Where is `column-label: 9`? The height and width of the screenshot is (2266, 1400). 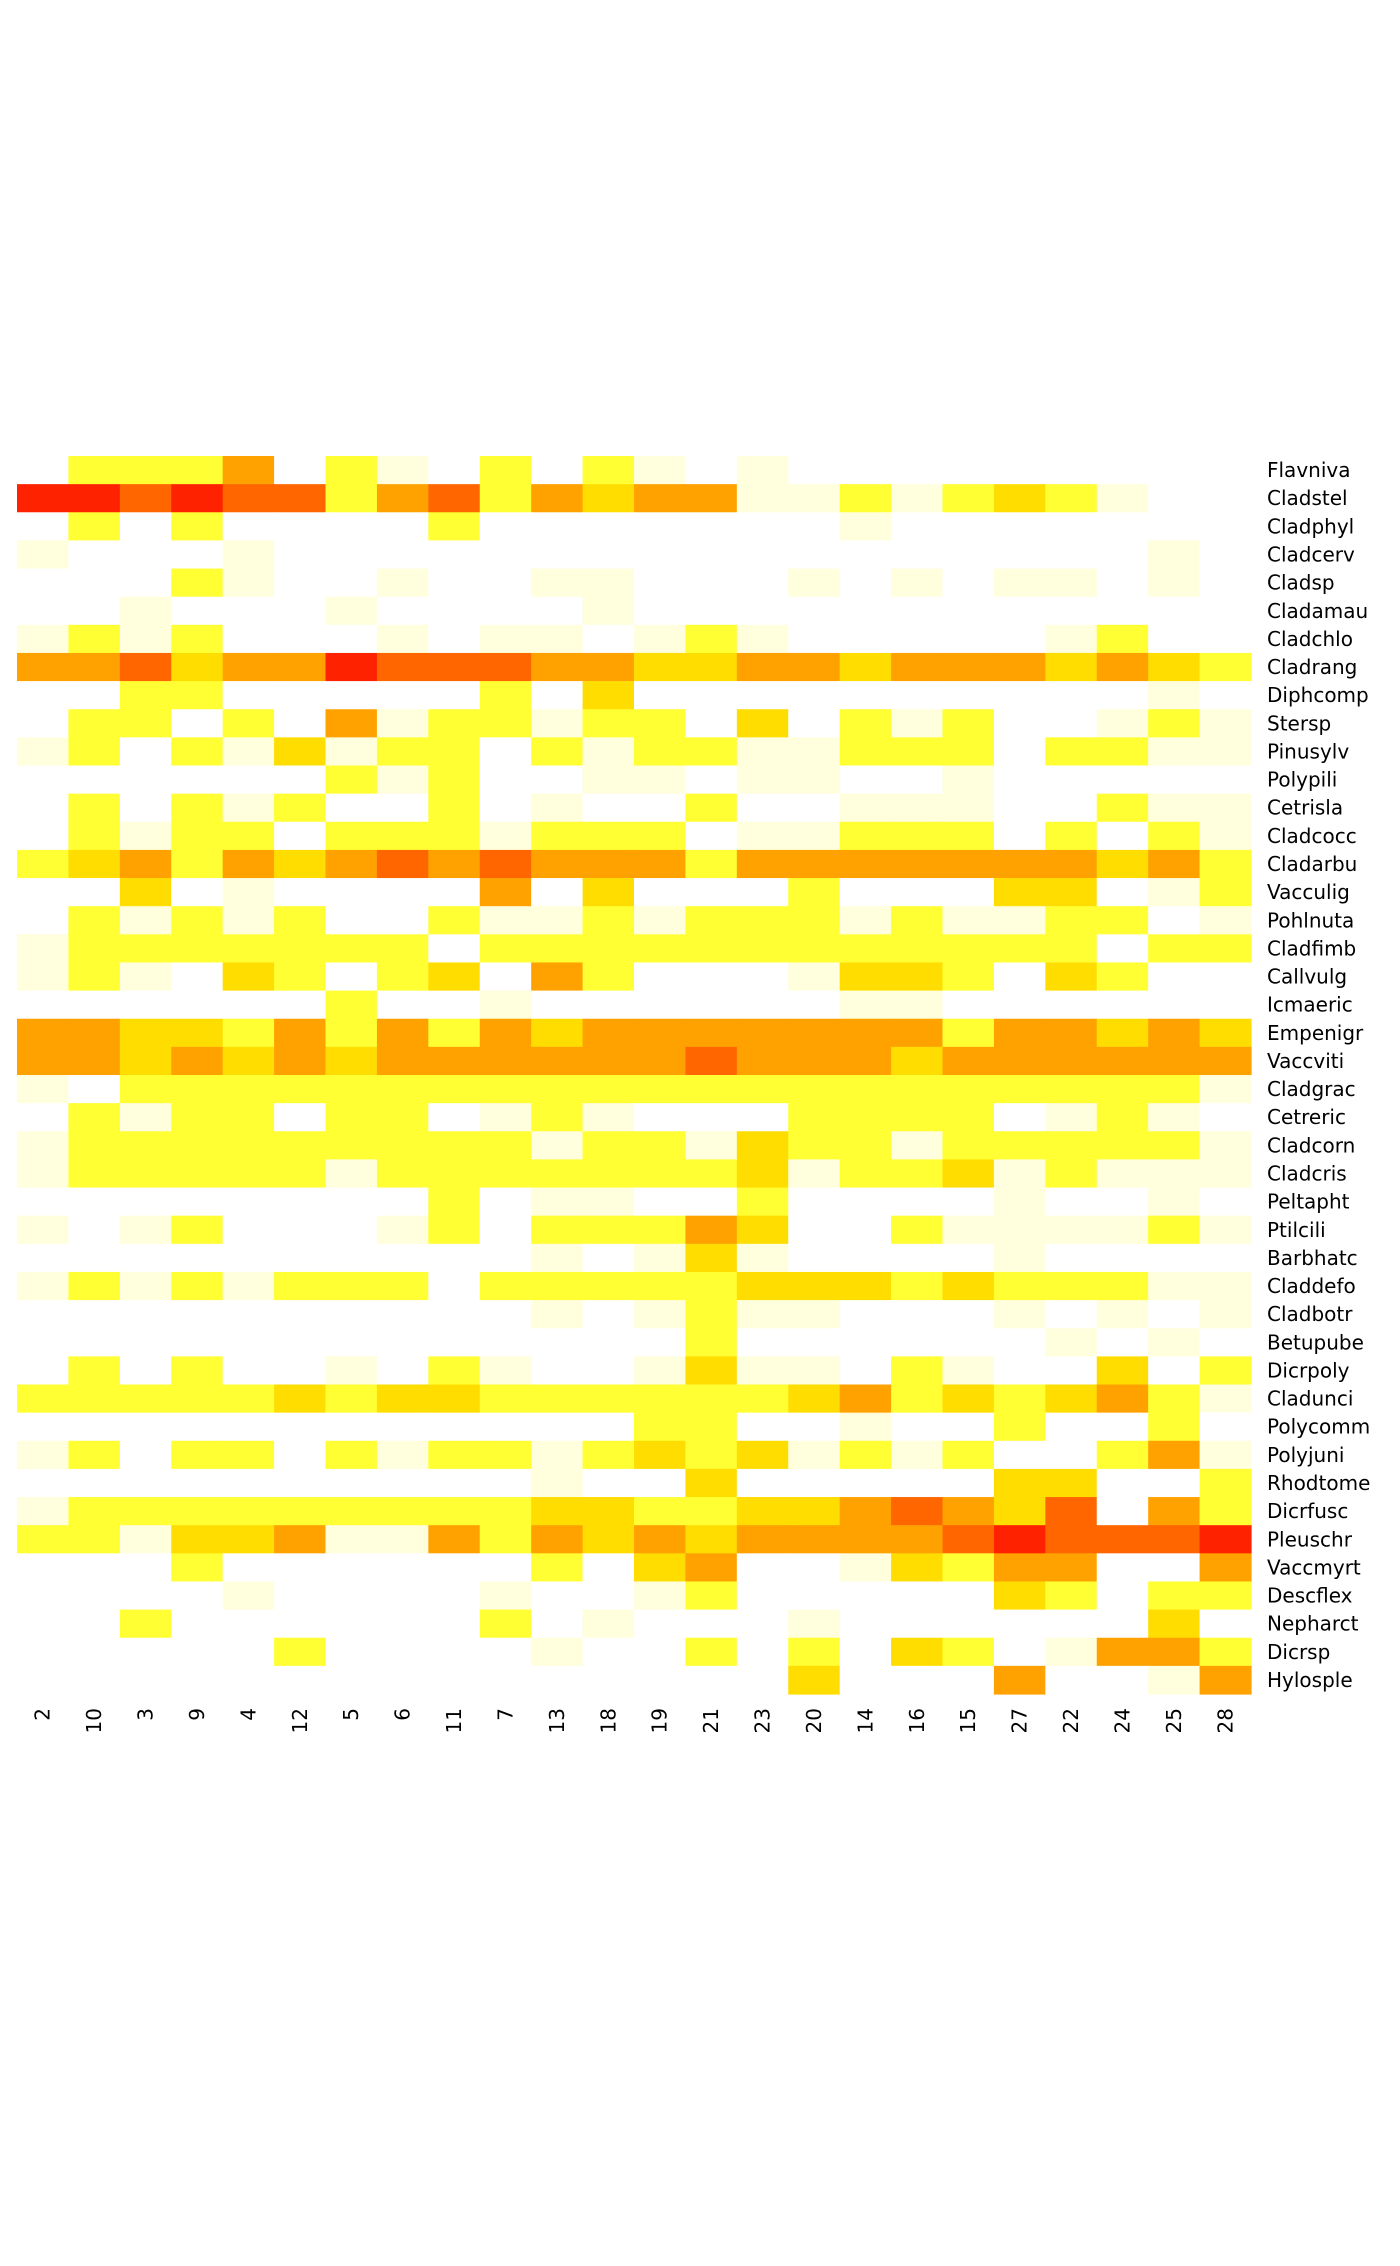
column-label: 9 is located at coordinates (197, 1714).